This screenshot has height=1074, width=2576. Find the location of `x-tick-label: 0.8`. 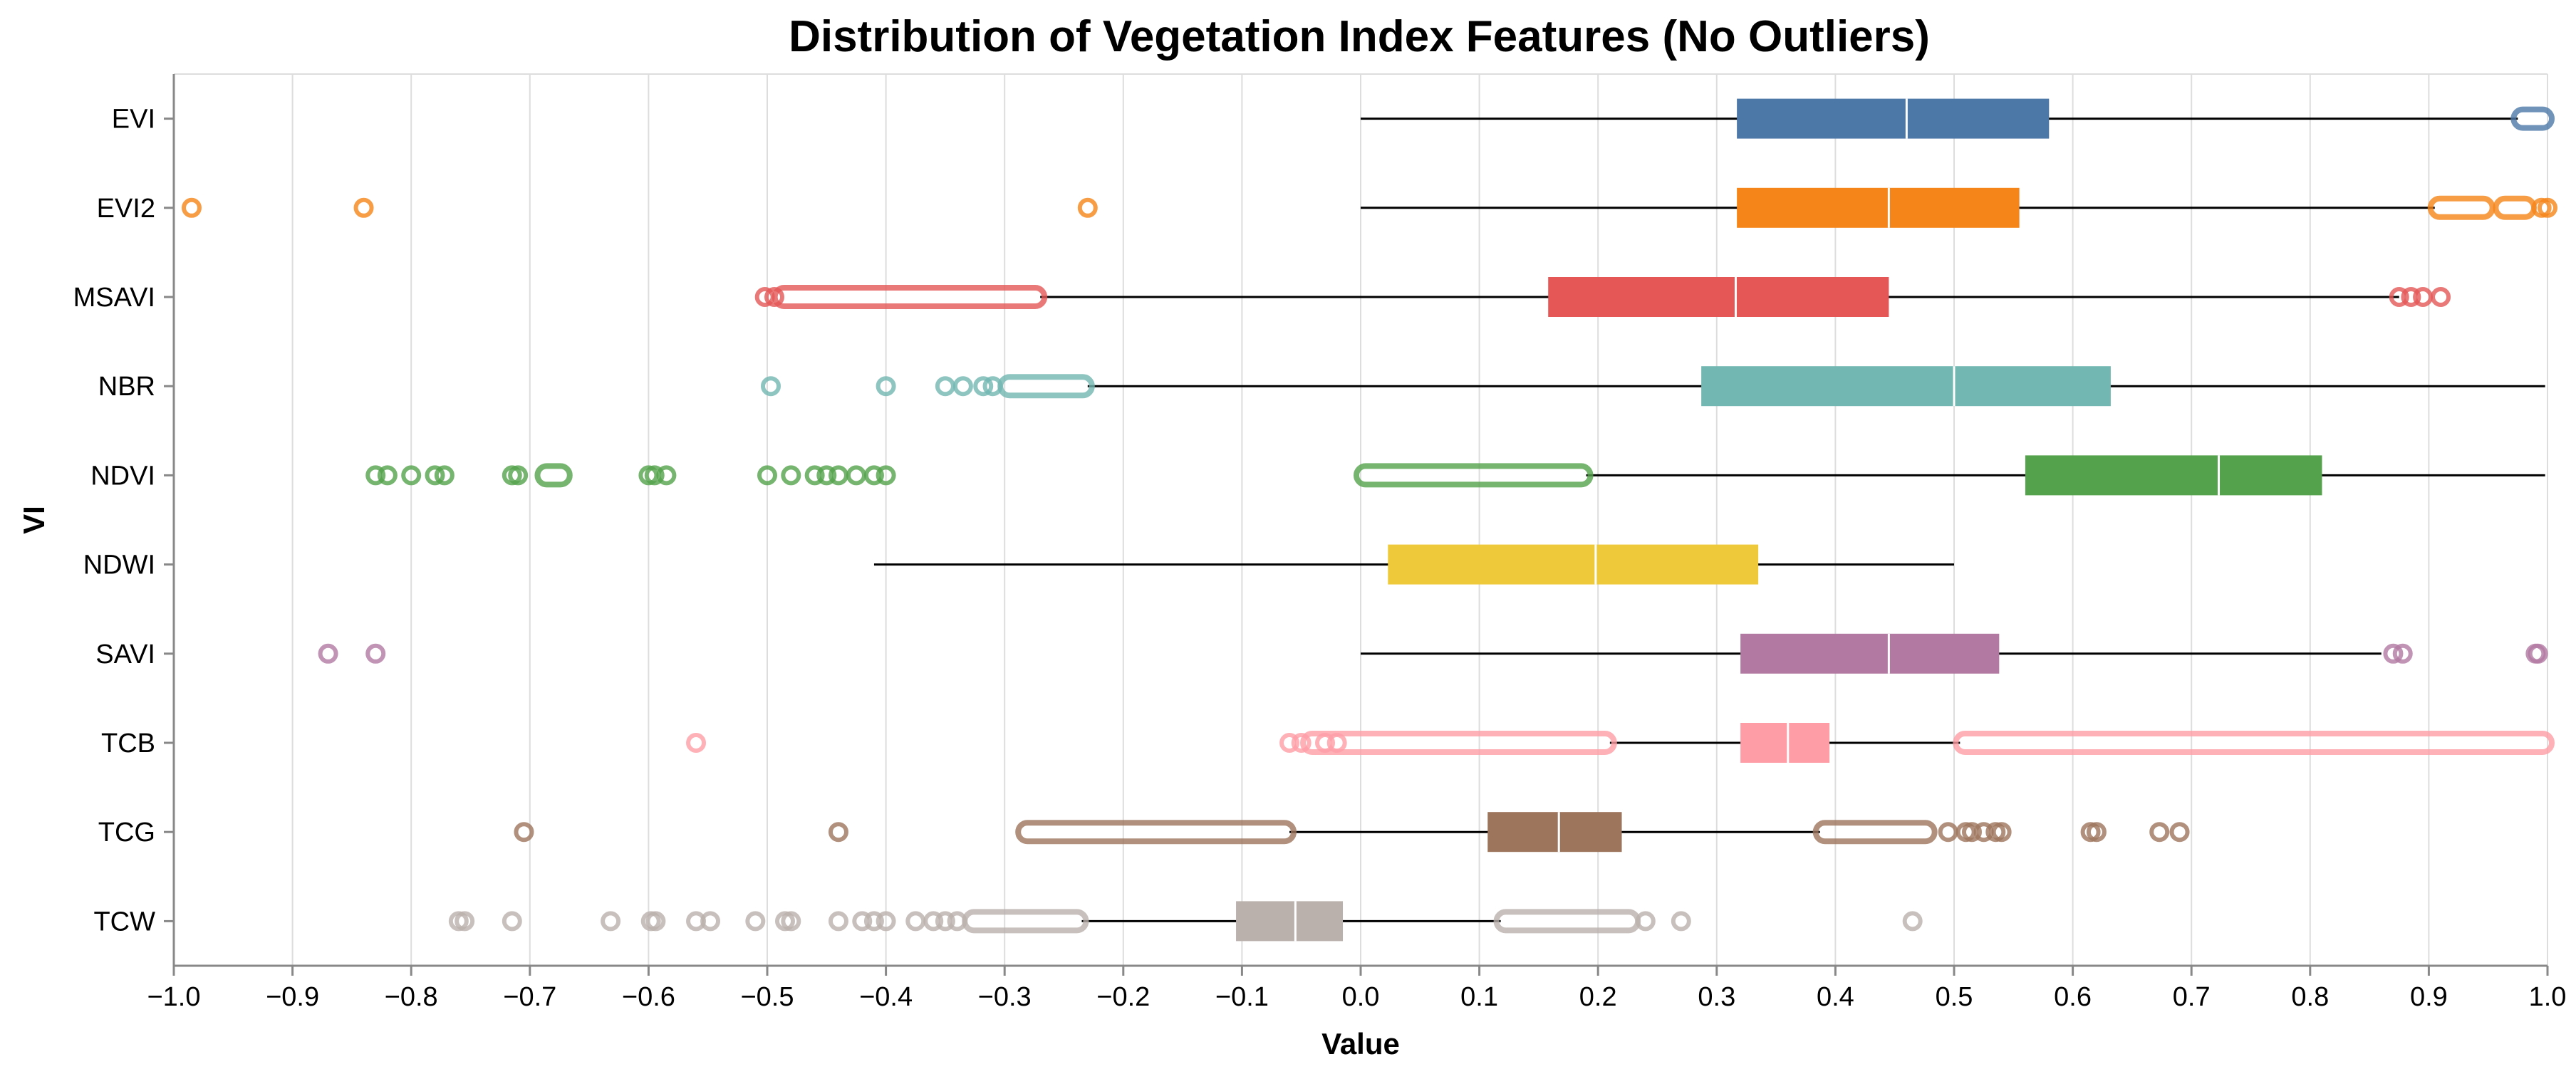

x-tick-label: 0.8 is located at coordinates (2310, 997).